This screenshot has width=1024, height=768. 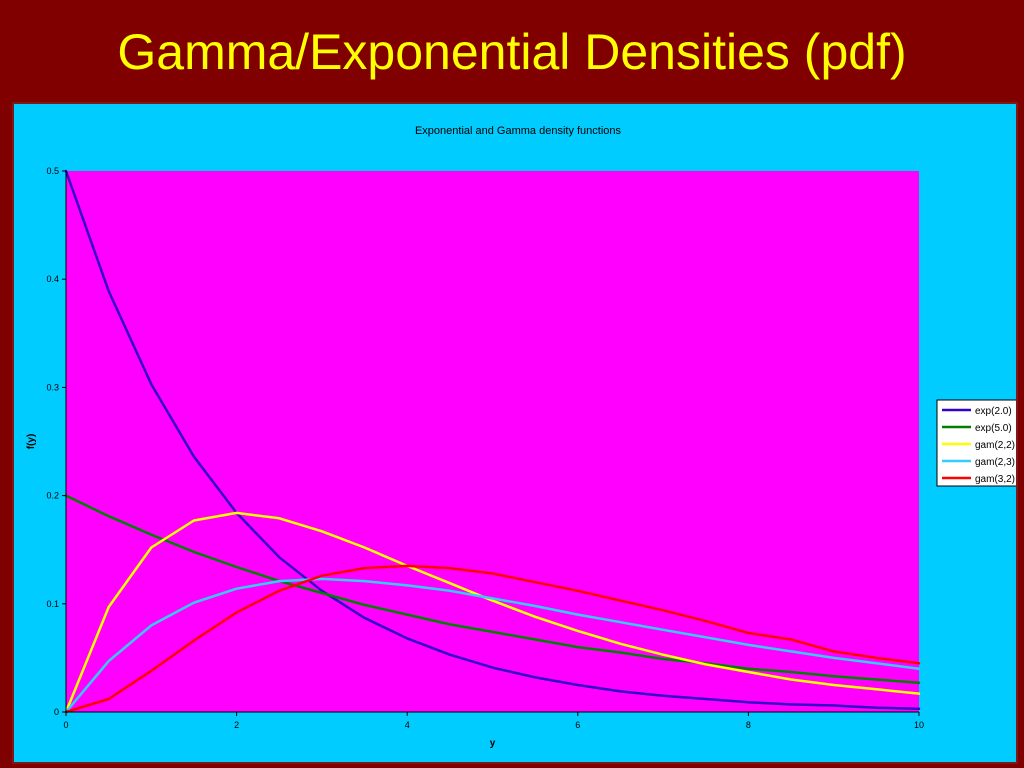 What do you see at coordinates (995, 462) in the screenshot?
I see `legend-label: gam(2,3)` at bounding box center [995, 462].